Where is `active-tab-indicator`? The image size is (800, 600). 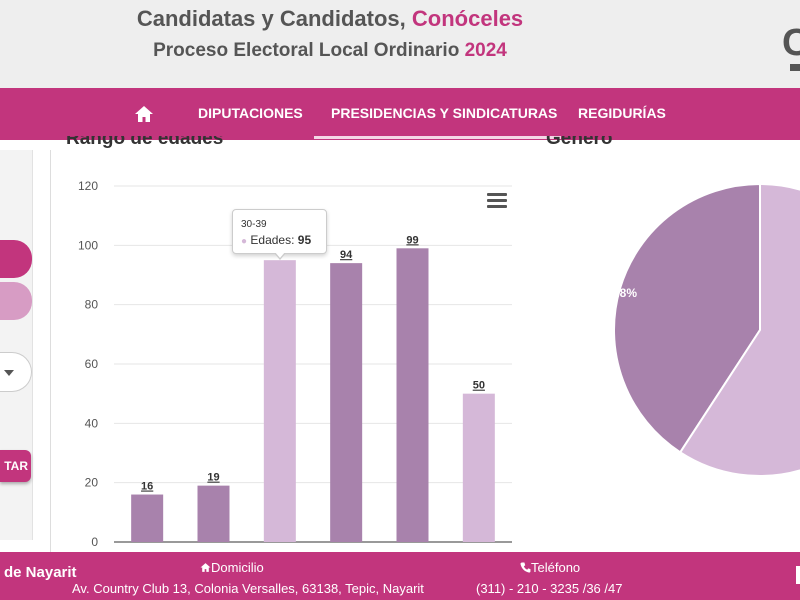
active-tab-indicator is located at coordinates (437, 137).